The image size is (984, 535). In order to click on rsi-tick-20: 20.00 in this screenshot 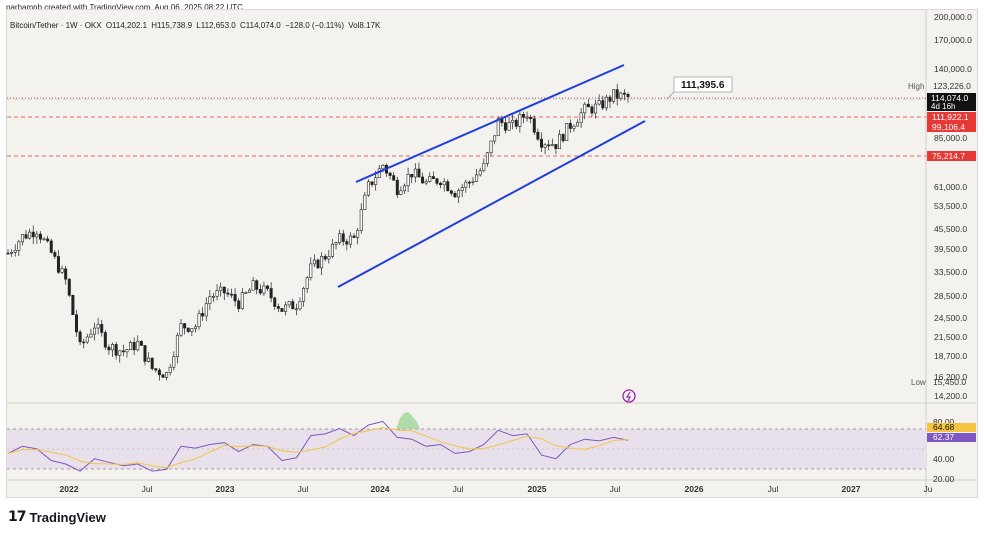, I will do `click(944, 479)`.